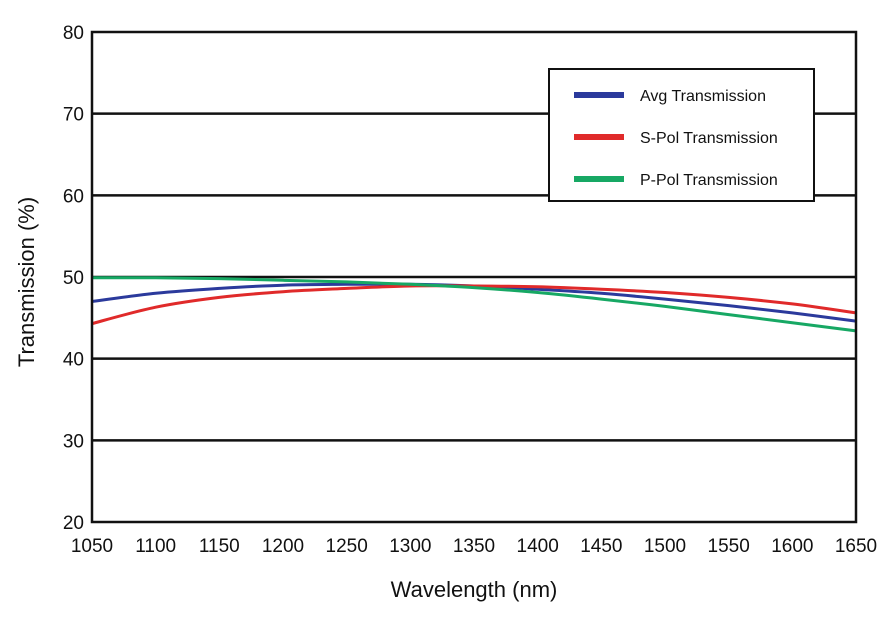 This screenshot has width=883, height=617. I want to click on x-tick-label-1200: 1200, so click(283, 546).